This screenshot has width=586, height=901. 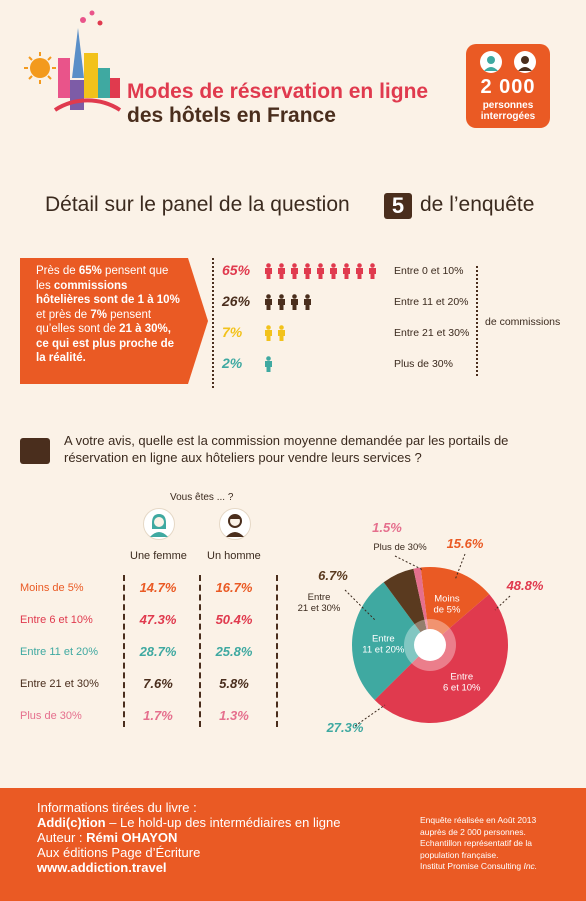 I want to click on bar-value-label: 26%, so click(x=236, y=301).